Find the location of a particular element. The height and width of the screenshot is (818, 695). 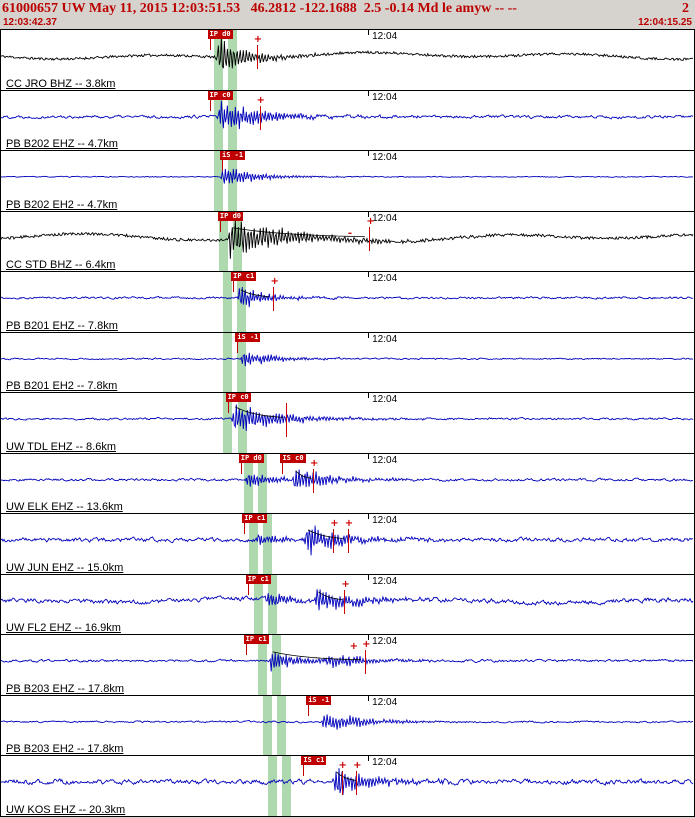

trace-panel: 12:04 IS c1 + + UW KOS EHZ -- 20.3km is located at coordinates (347, 786).